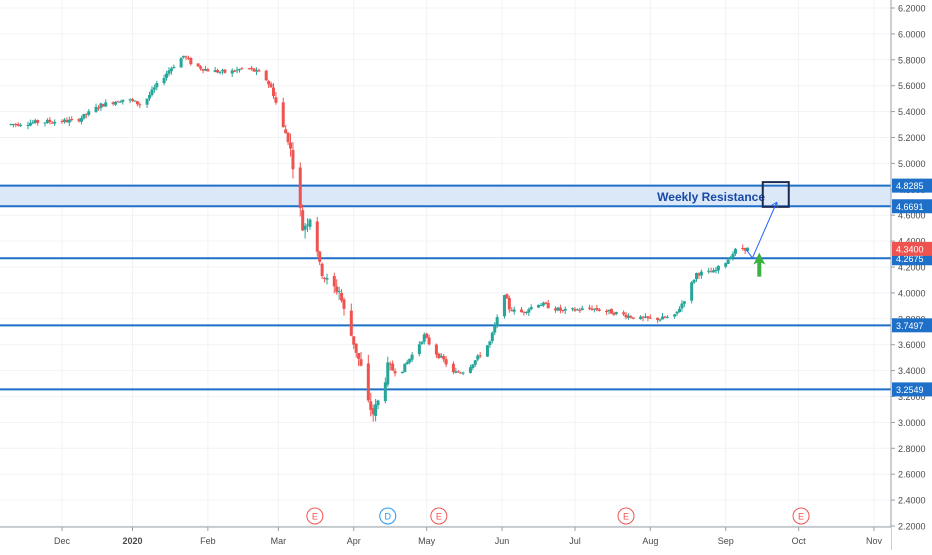 The height and width of the screenshot is (555, 932). What do you see at coordinates (912, 206) in the screenshot?
I see `level-price-tag: 4.6691` at bounding box center [912, 206].